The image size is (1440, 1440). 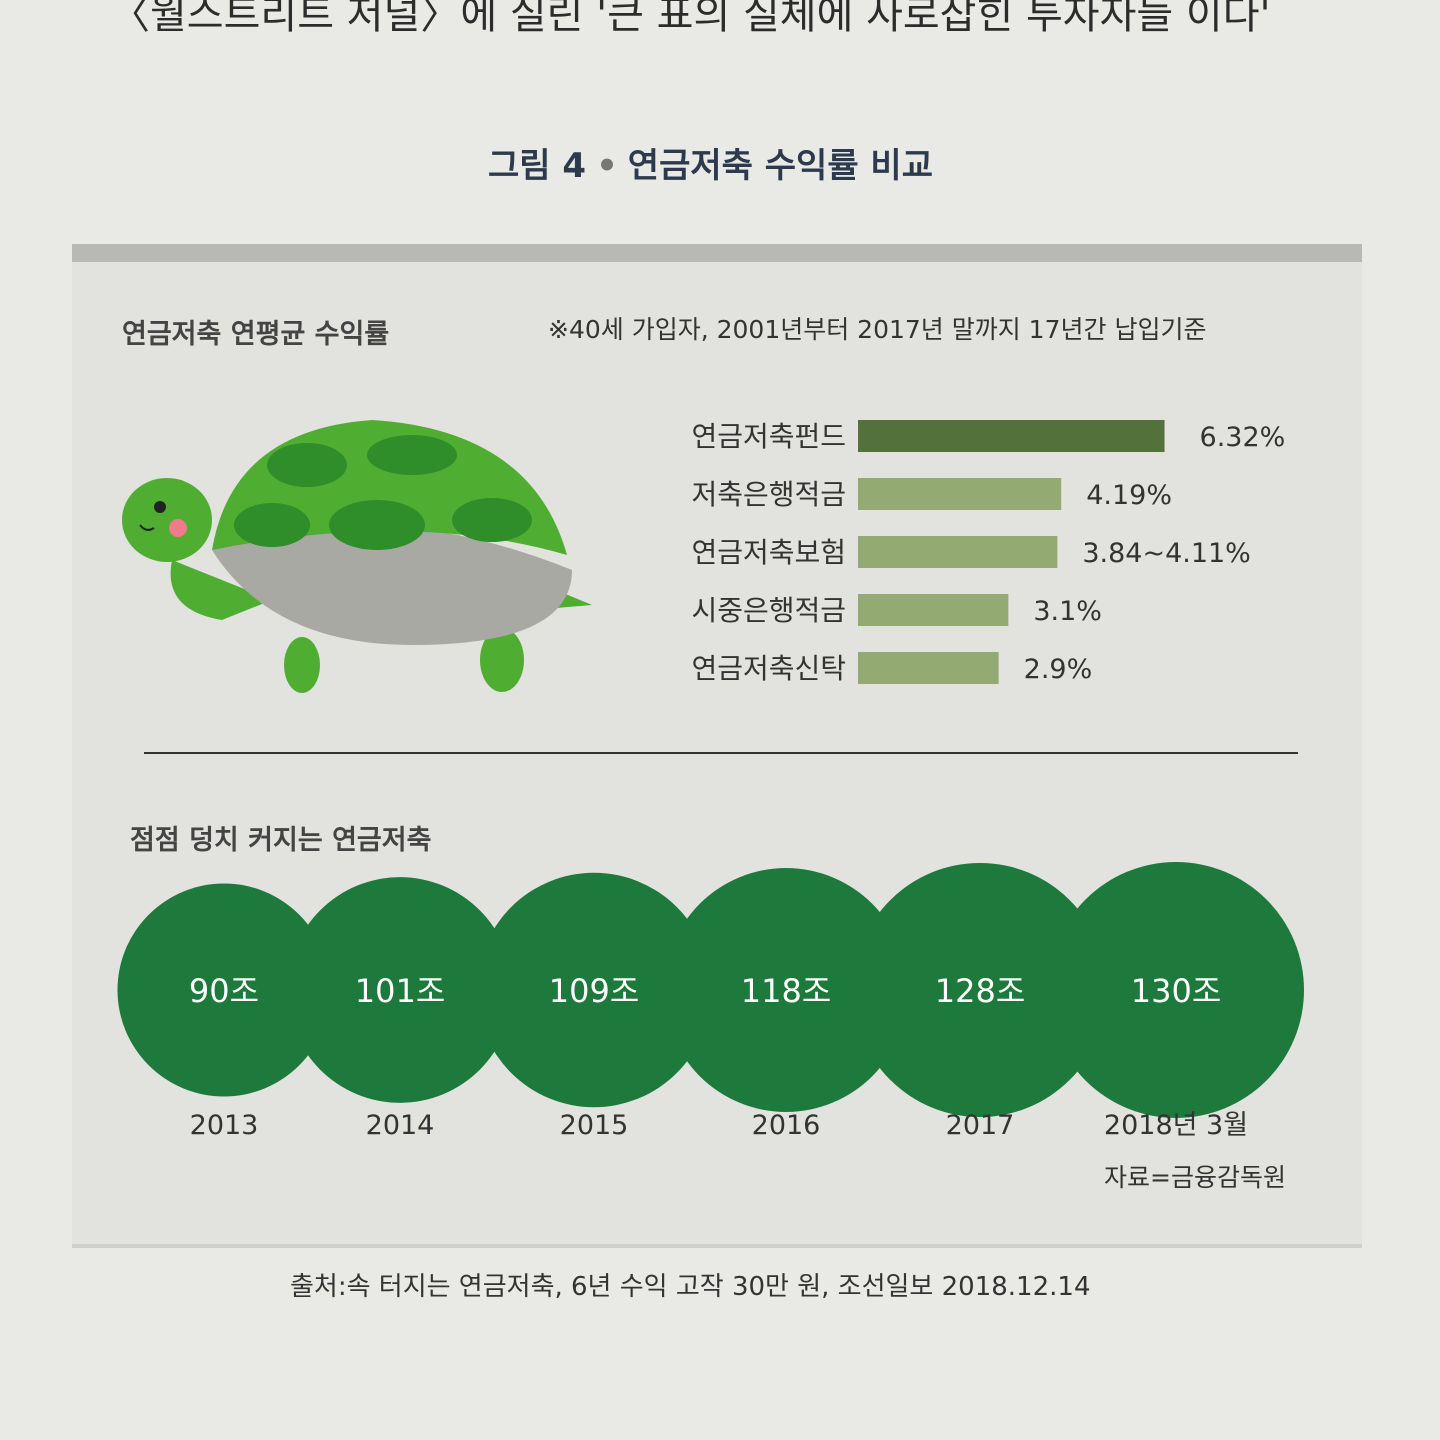 What do you see at coordinates (224, 1125) in the screenshot?
I see `bubble-year-label: 2013` at bounding box center [224, 1125].